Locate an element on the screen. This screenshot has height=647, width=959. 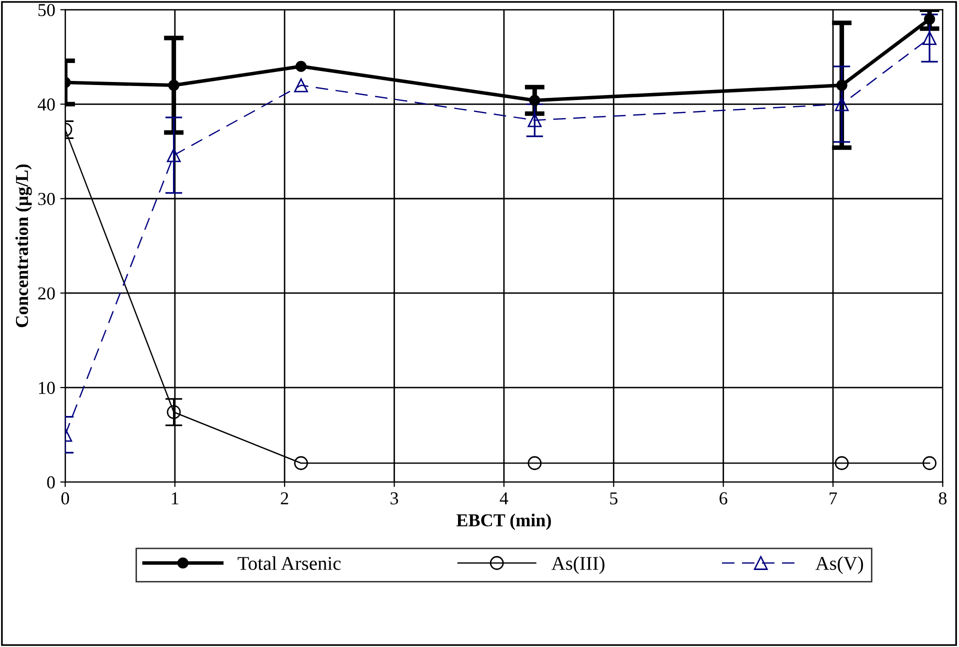
y-axis-title: Concentration (µg/L) is located at coordinates (23, 246).